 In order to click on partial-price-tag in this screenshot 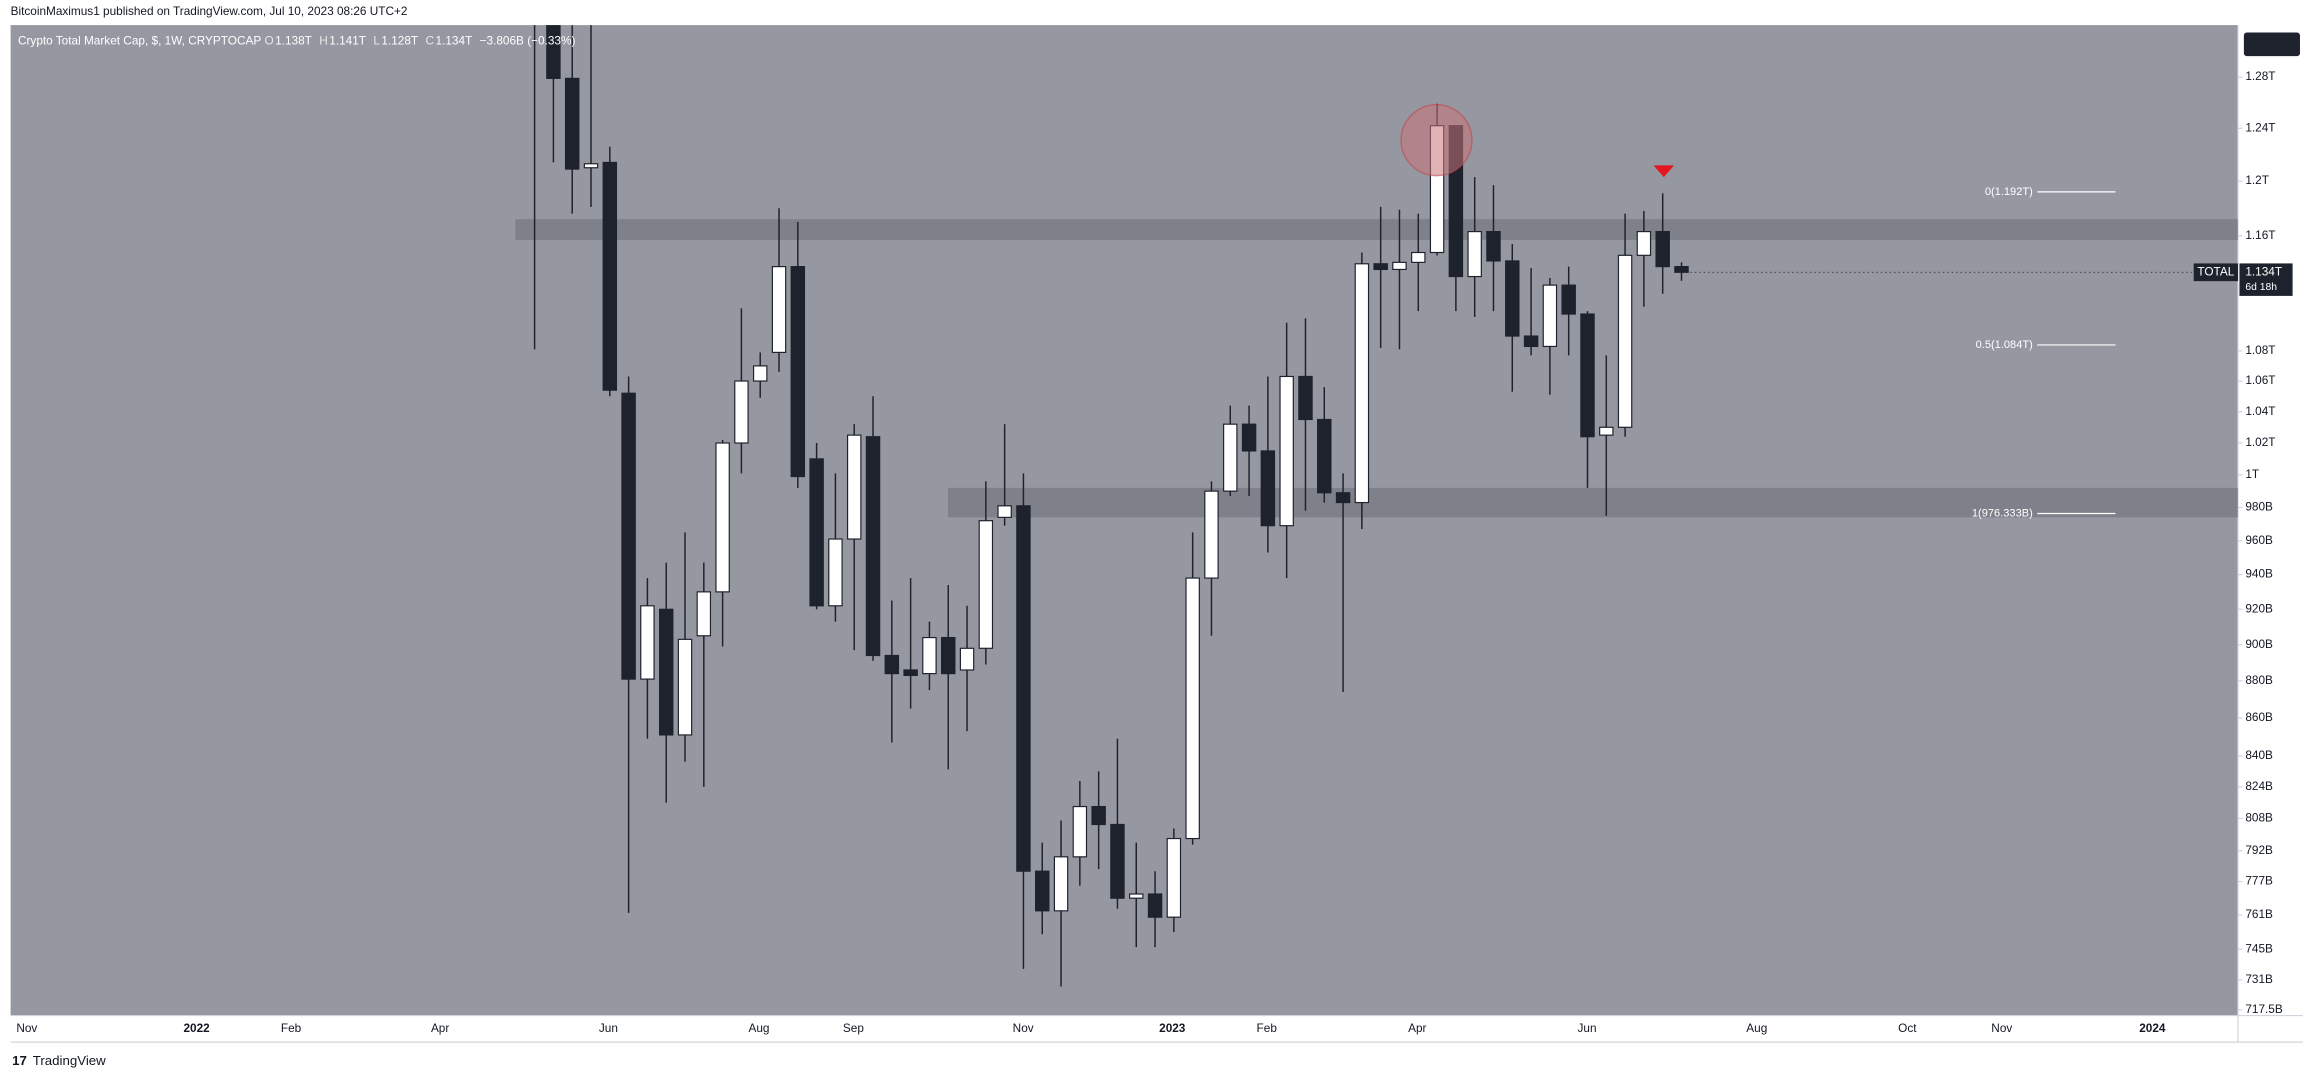, I will do `click(2271, 44)`.